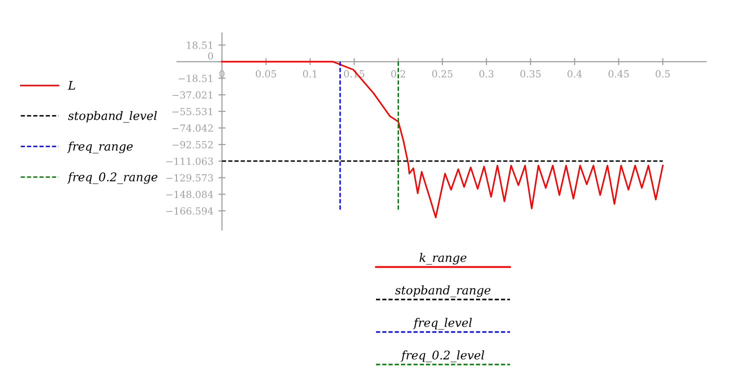 The width and height of the screenshot is (744, 390). I want to click on y-tick-label: 0, so click(210, 56).